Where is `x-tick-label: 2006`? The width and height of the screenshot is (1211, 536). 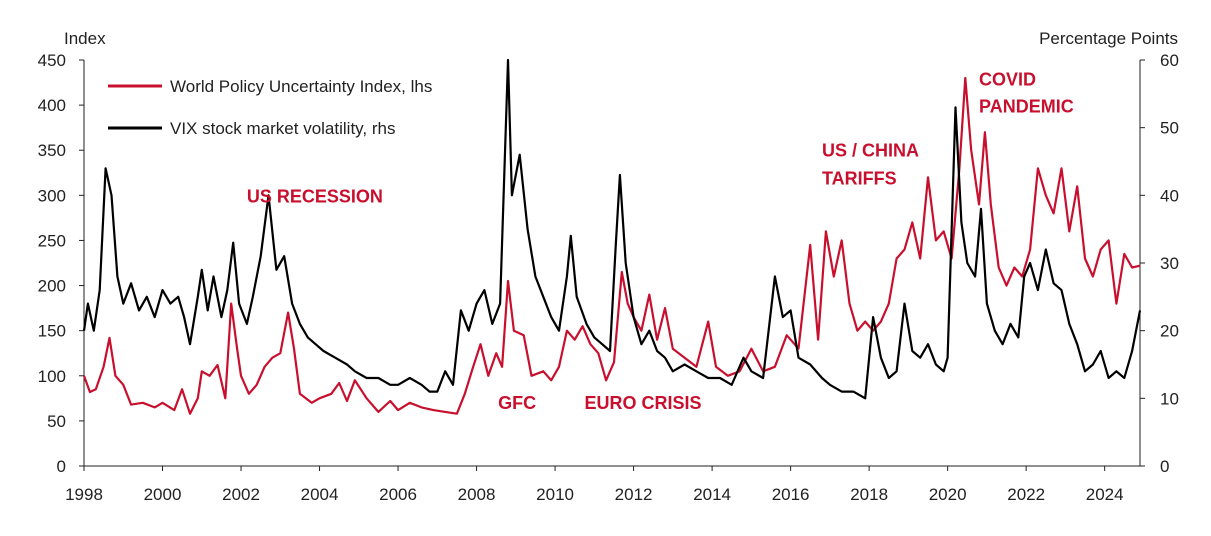 x-tick-label: 2006 is located at coordinates (398, 494).